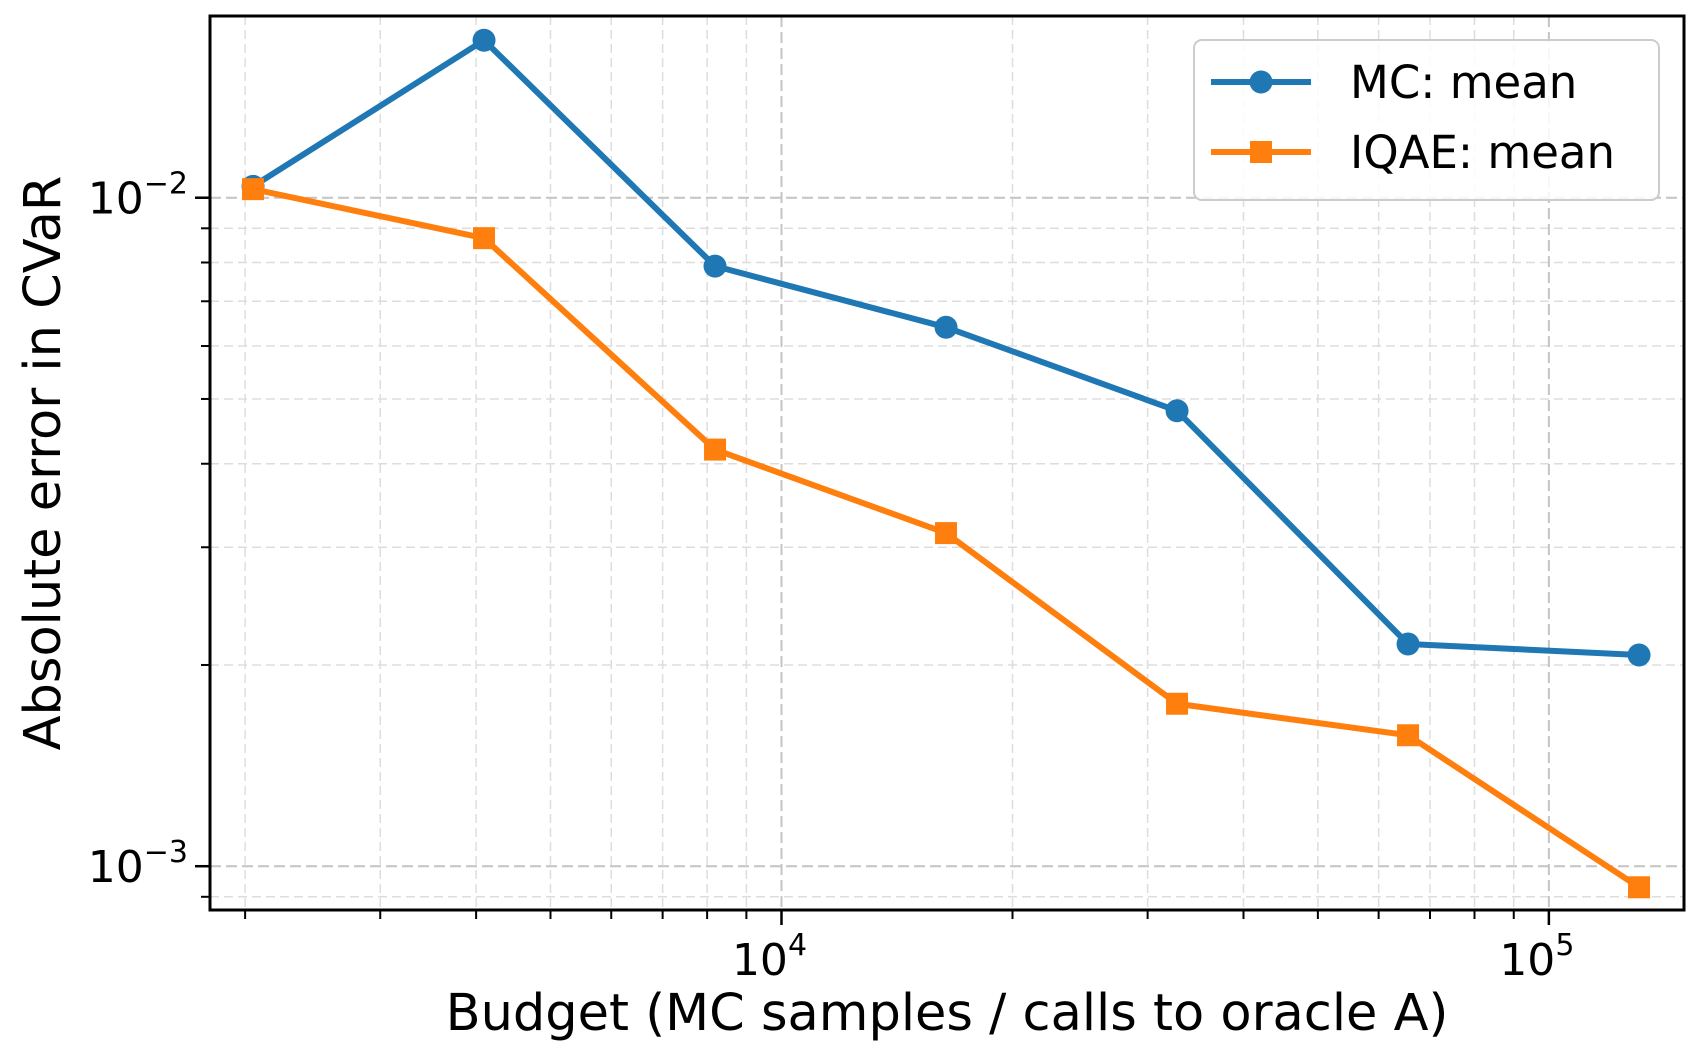  I want to click on legend-marker-iqae-mean, so click(1261, 152).